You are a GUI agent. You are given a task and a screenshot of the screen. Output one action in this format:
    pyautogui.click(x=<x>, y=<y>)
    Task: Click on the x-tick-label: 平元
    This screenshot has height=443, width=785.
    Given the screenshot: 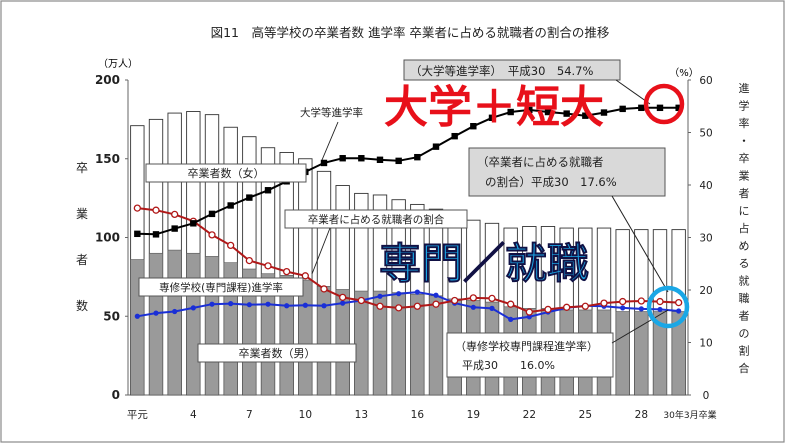 What is the action you would take?
    pyautogui.click(x=137, y=415)
    